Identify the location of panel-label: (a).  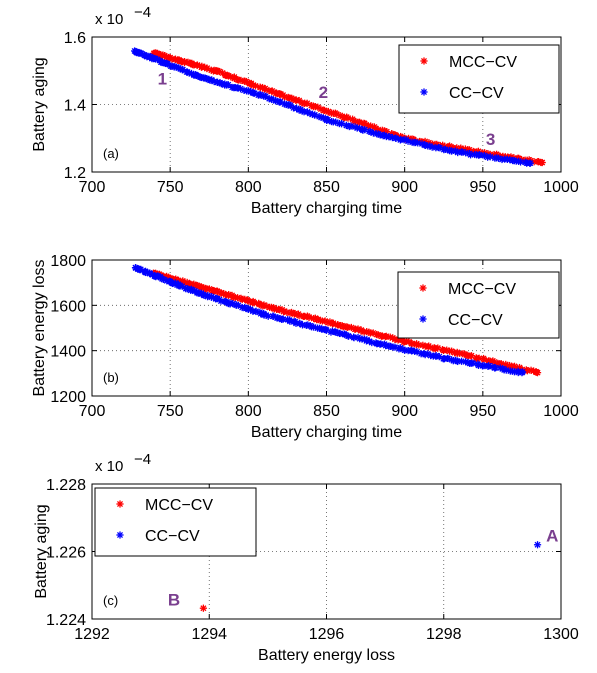
(111, 153).